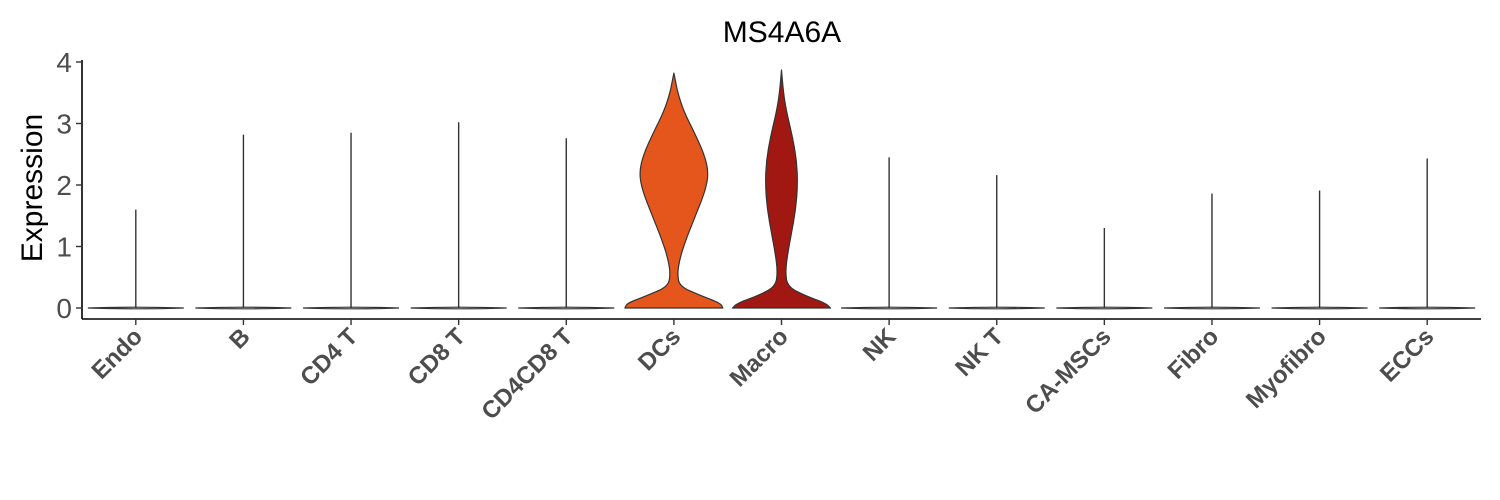  What do you see at coordinates (329, 357) in the screenshot?
I see `x-tick-label-cd4-t: CD4 T` at bounding box center [329, 357].